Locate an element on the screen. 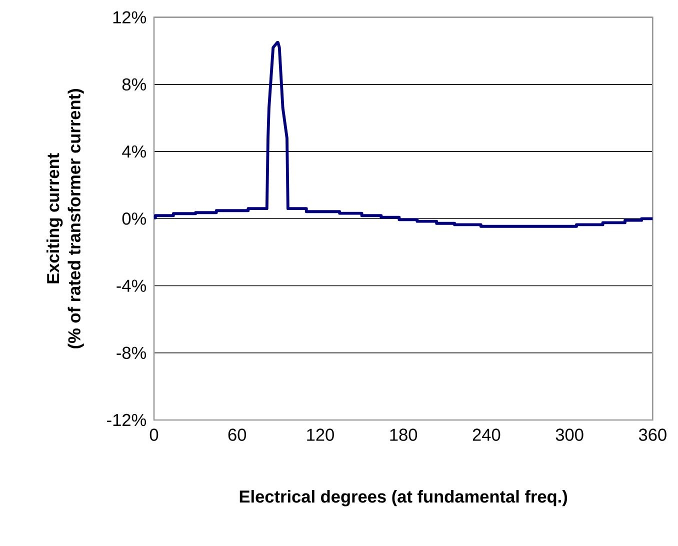 The height and width of the screenshot is (546, 678). x-tick-label: 300 is located at coordinates (570, 434).